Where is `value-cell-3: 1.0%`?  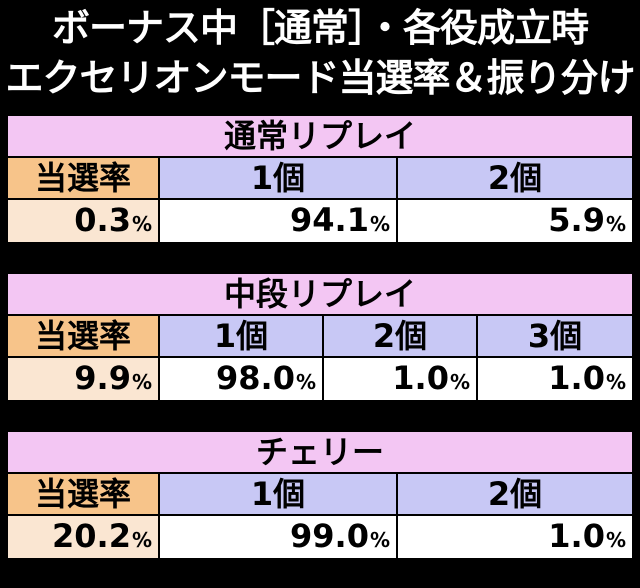
value-cell-3: 1.0% is located at coordinates (555, 379).